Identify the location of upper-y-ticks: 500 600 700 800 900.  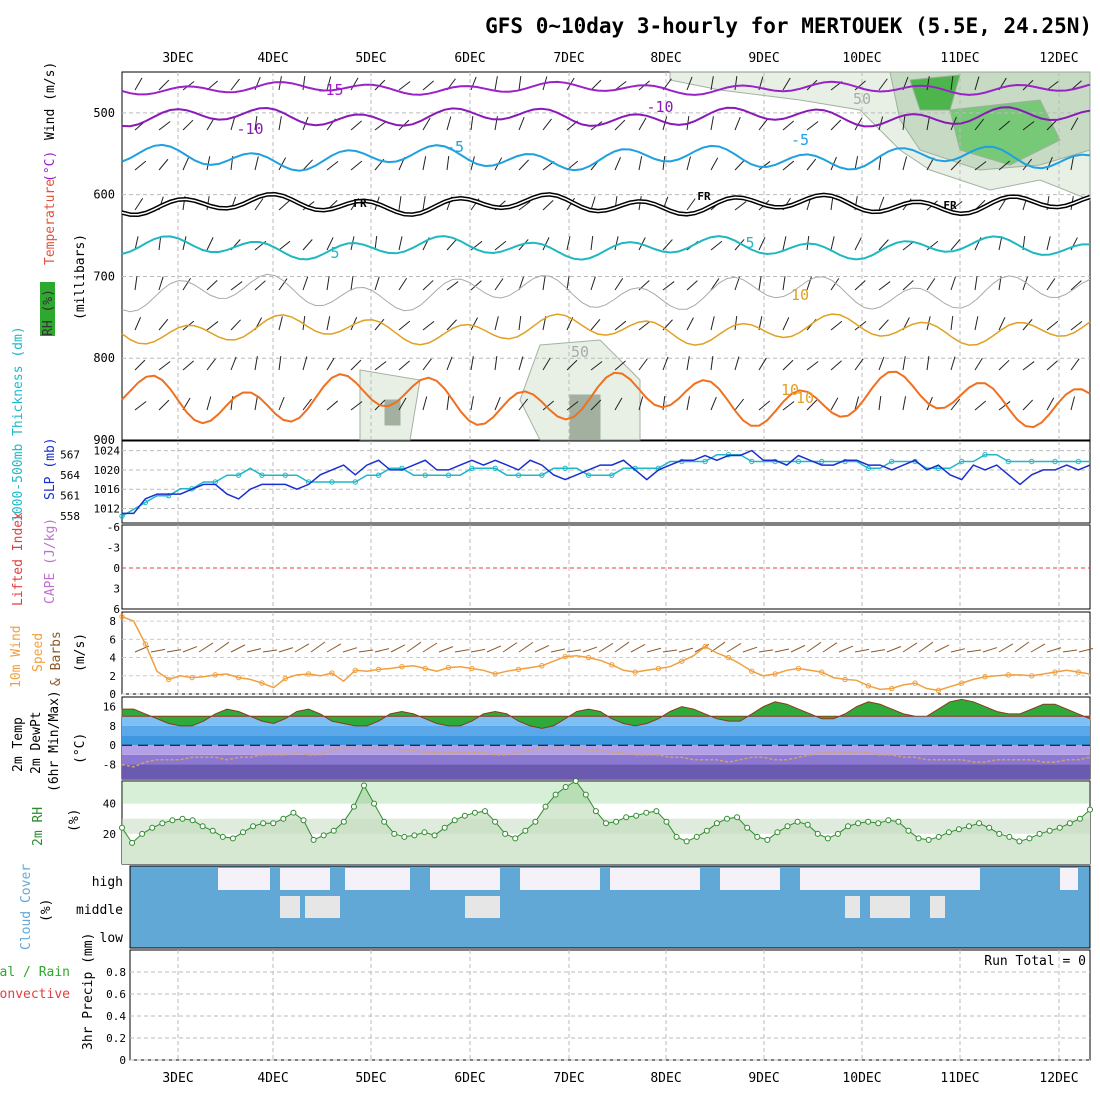
(104, 276).